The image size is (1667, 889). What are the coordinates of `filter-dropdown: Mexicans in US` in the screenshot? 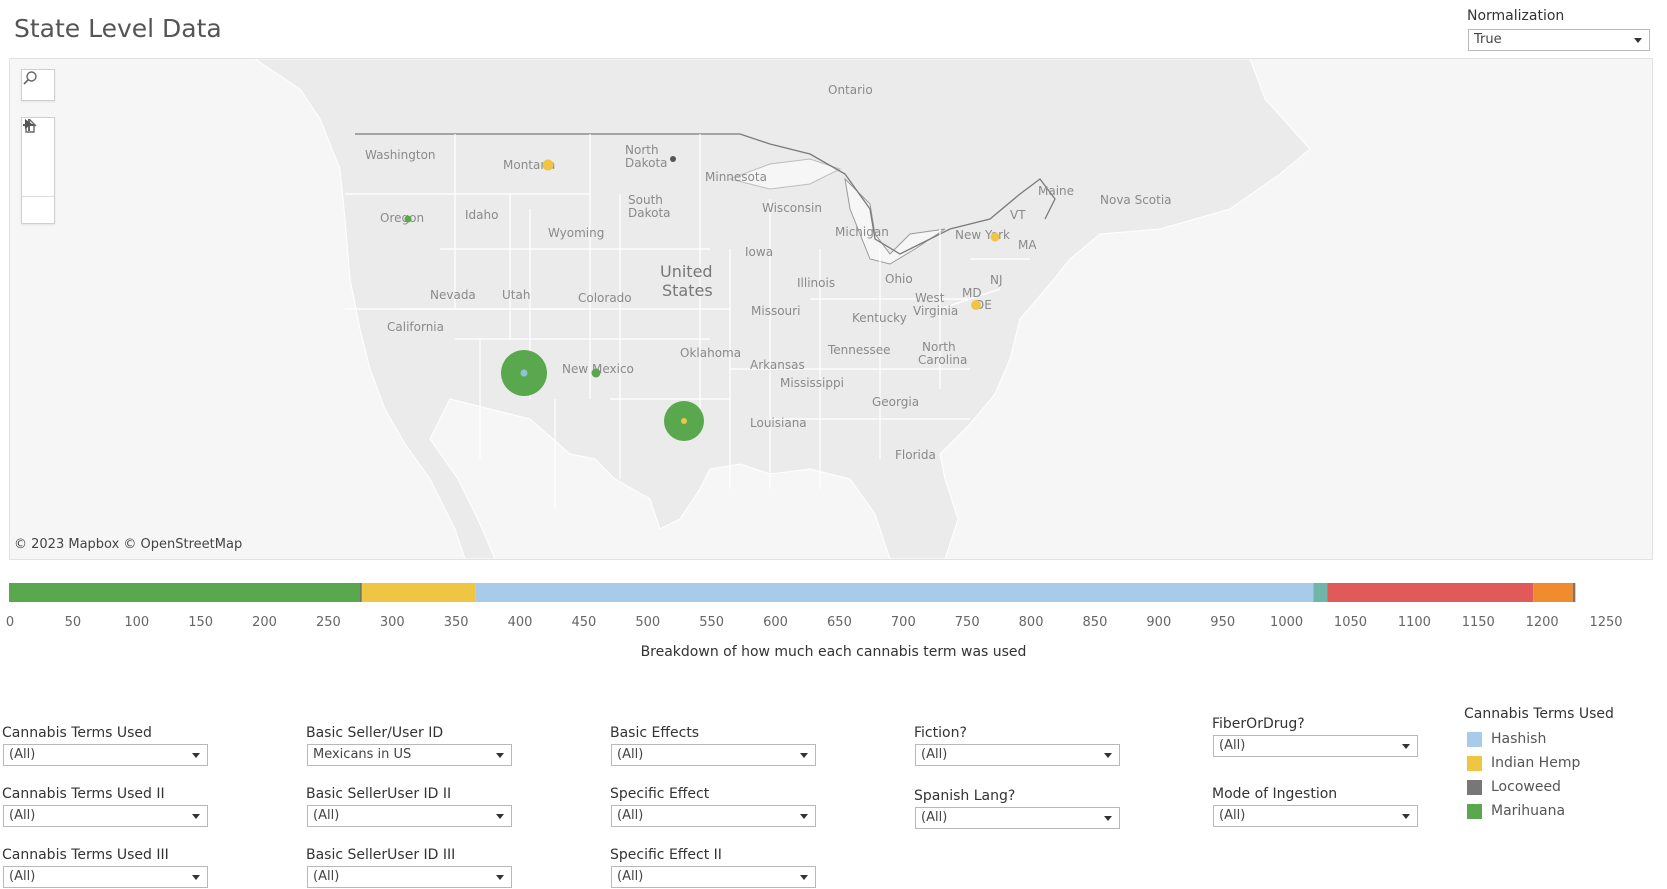 It's located at (409, 755).